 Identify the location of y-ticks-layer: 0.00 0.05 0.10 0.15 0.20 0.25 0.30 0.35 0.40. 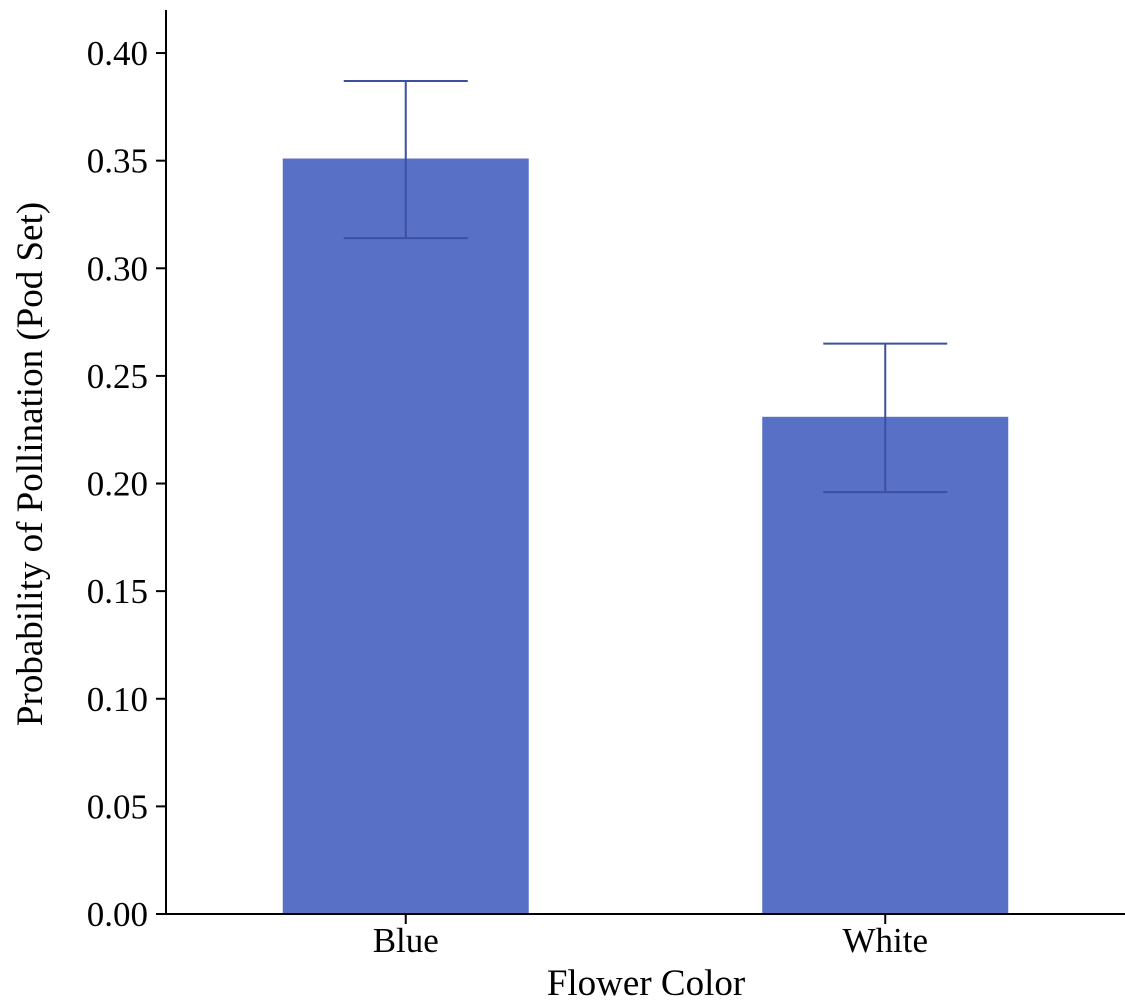
(126, 484).